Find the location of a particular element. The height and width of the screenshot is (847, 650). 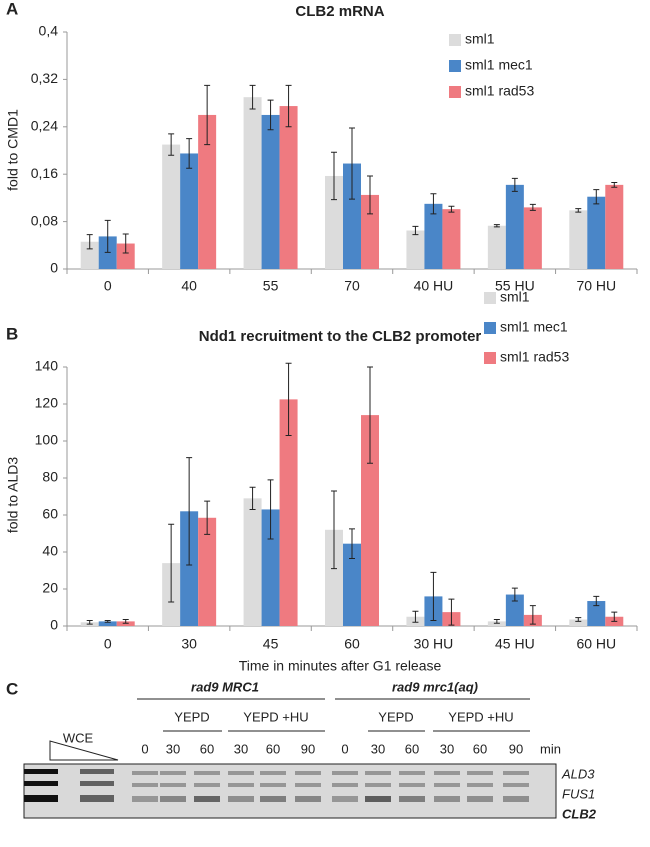

x-tick-label: 0 is located at coordinates (108, 286).